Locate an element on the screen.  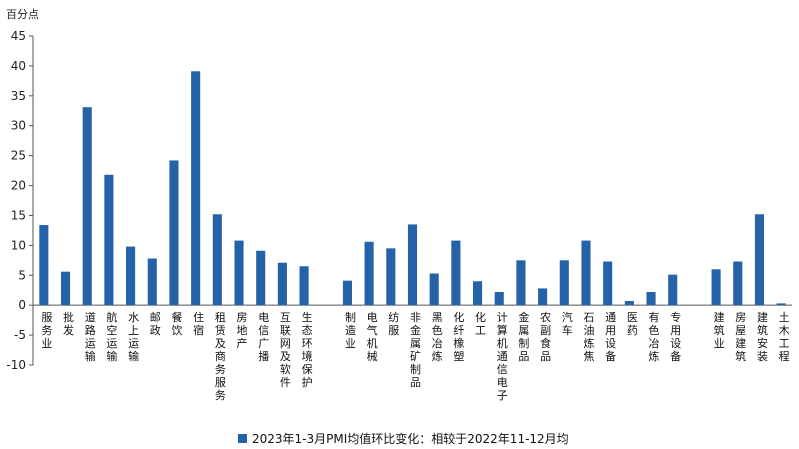
category-label: 化纤橡塑 is located at coordinates (458, 336).